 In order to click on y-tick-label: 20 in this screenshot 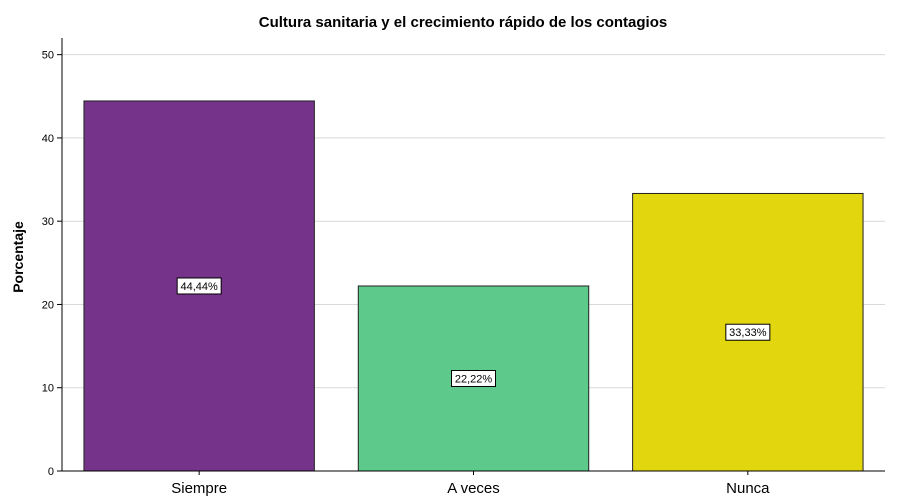, I will do `click(48, 305)`.